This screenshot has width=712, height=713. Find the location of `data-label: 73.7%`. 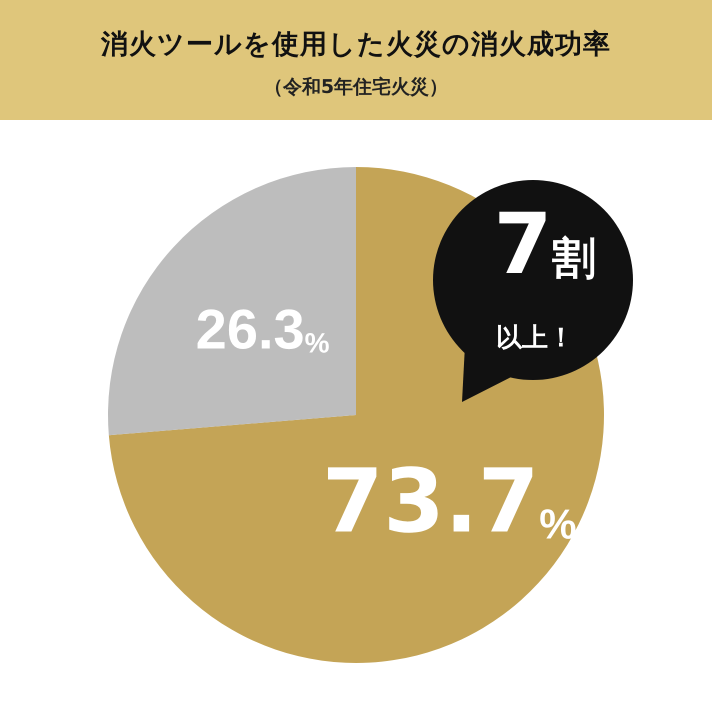

data-label: 73.7% is located at coordinates (449, 501).